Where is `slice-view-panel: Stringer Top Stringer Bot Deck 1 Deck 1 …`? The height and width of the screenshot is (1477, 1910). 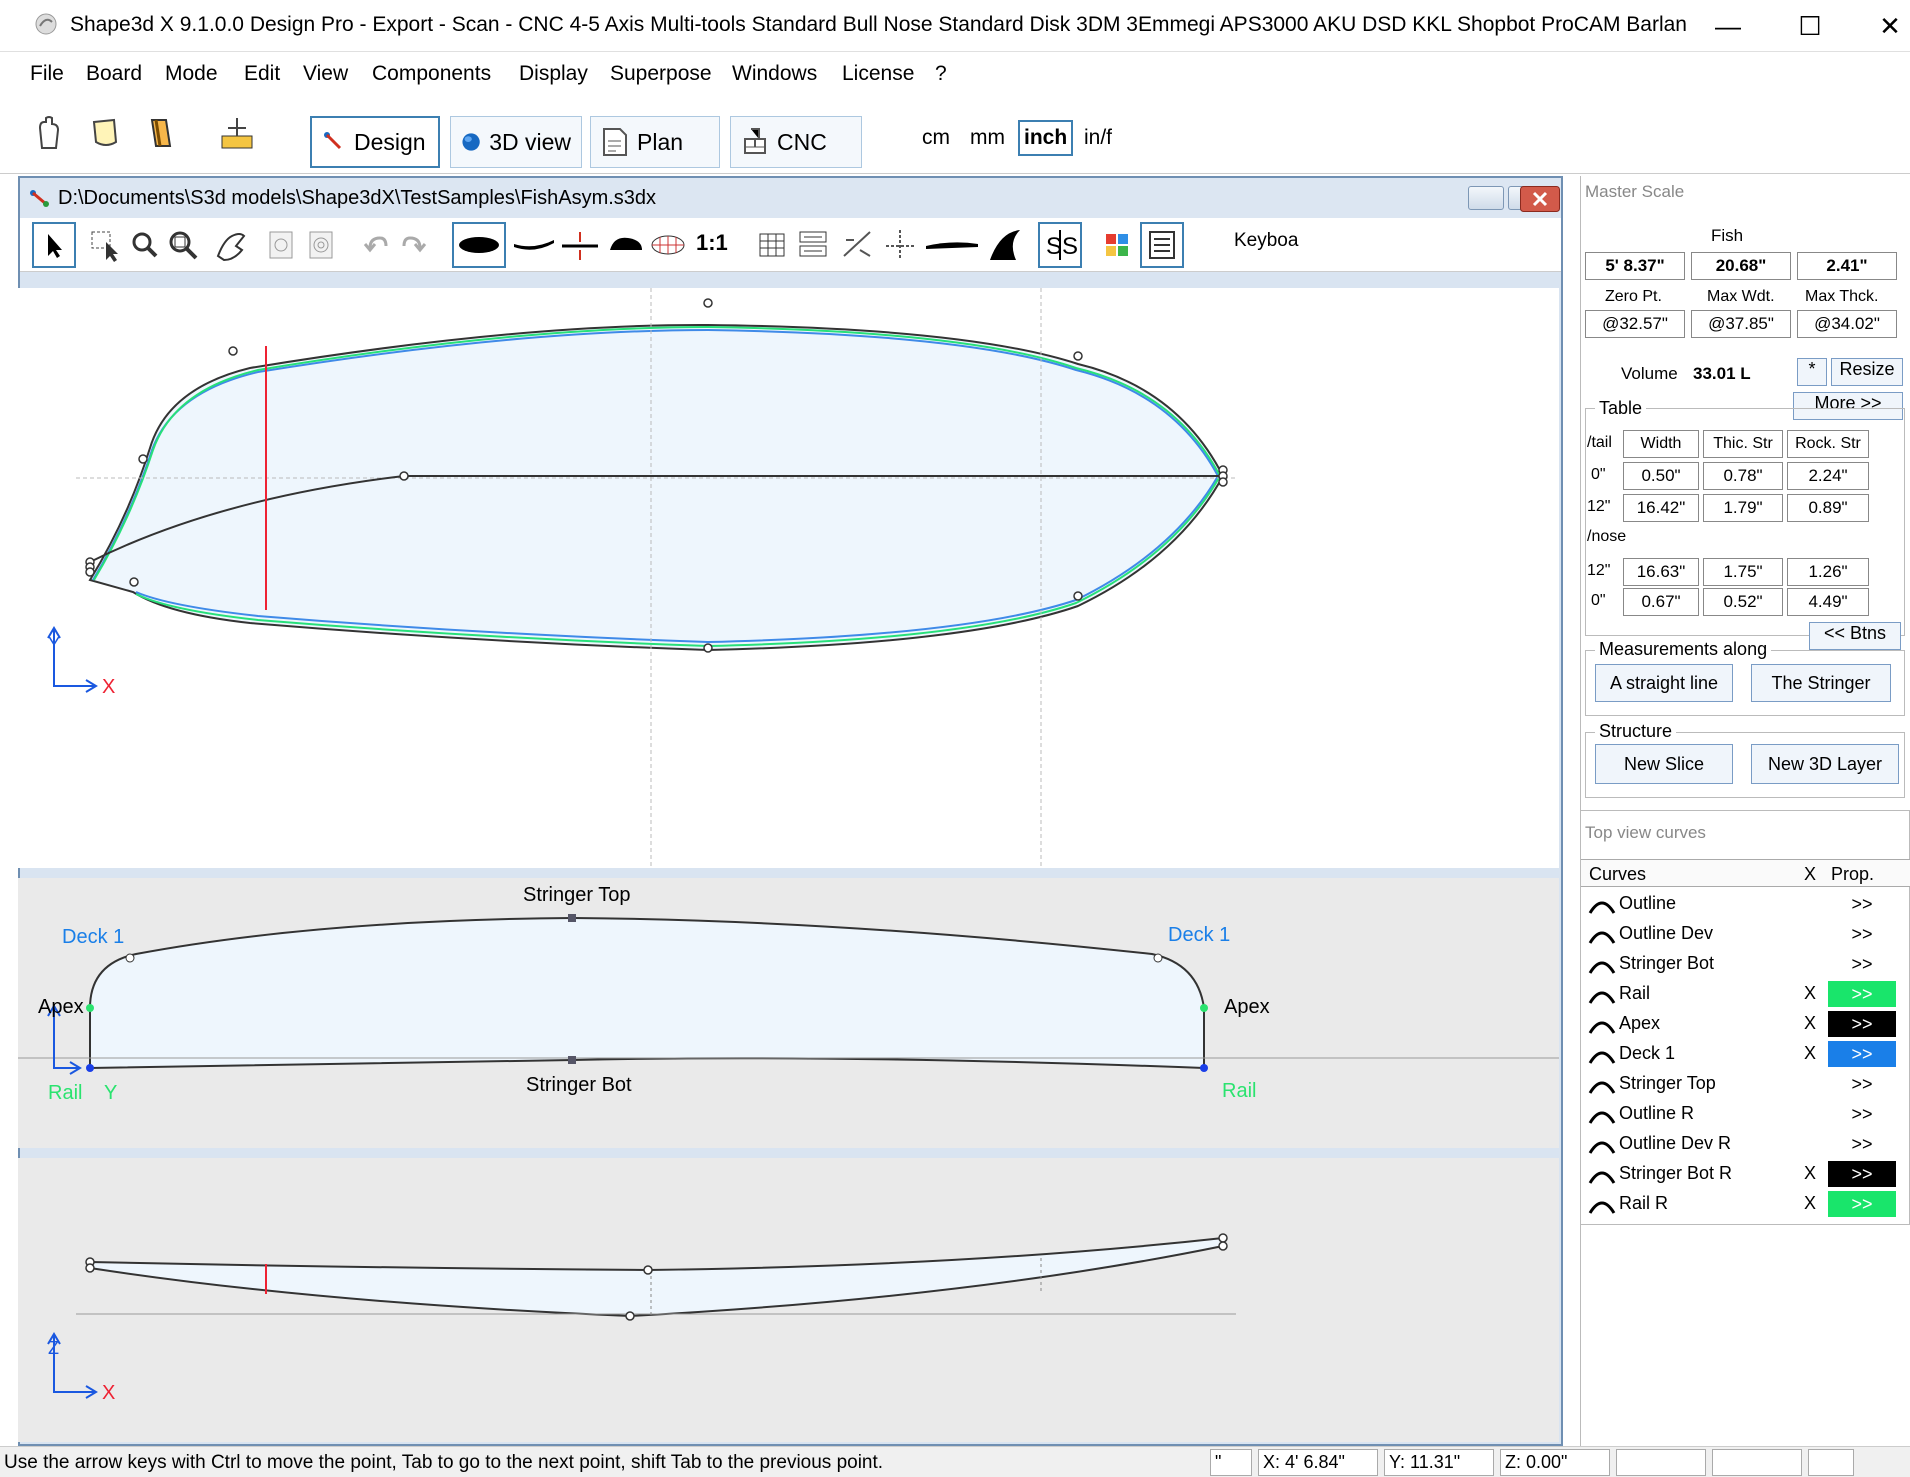 slice-view-panel: Stringer Top Stringer Bot Deck 1 Deck 1 … is located at coordinates (788, 1013).